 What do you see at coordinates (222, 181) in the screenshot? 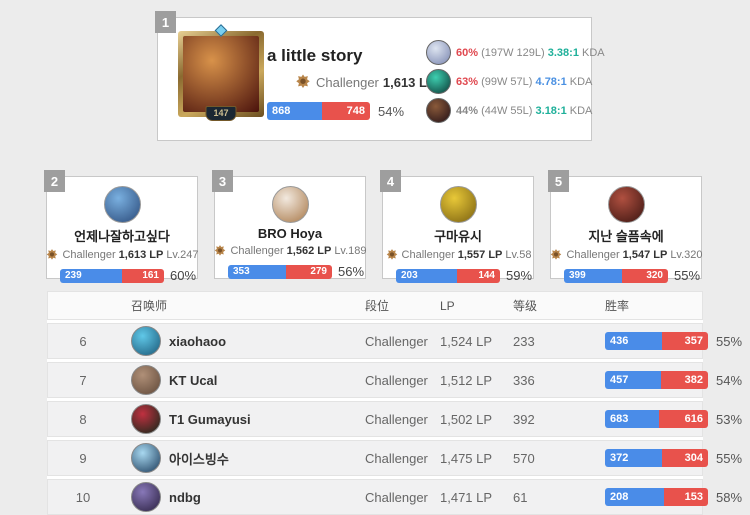
I see `rank-badge: 3` at bounding box center [222, 181].